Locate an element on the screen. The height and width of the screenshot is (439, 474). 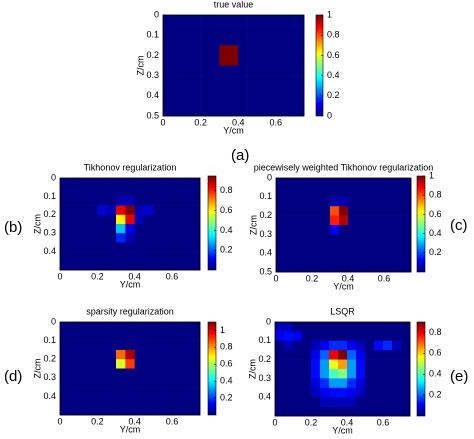
y-tick-label: 0.5 is located at coordinates (152, 115).